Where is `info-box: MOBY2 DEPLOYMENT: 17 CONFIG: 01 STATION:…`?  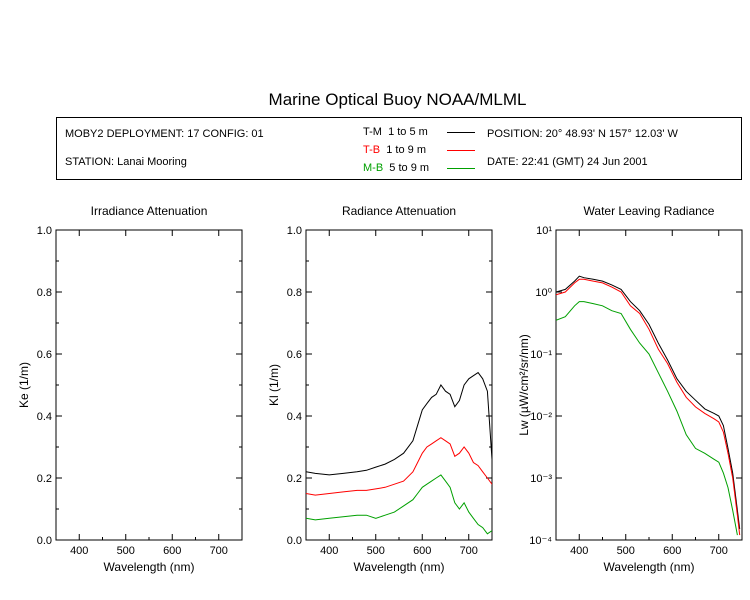 info-box: MOBY2 DEPLOYMENT: 17 CONFIG: 01 STATION:… is located at coordinates (399, 148).